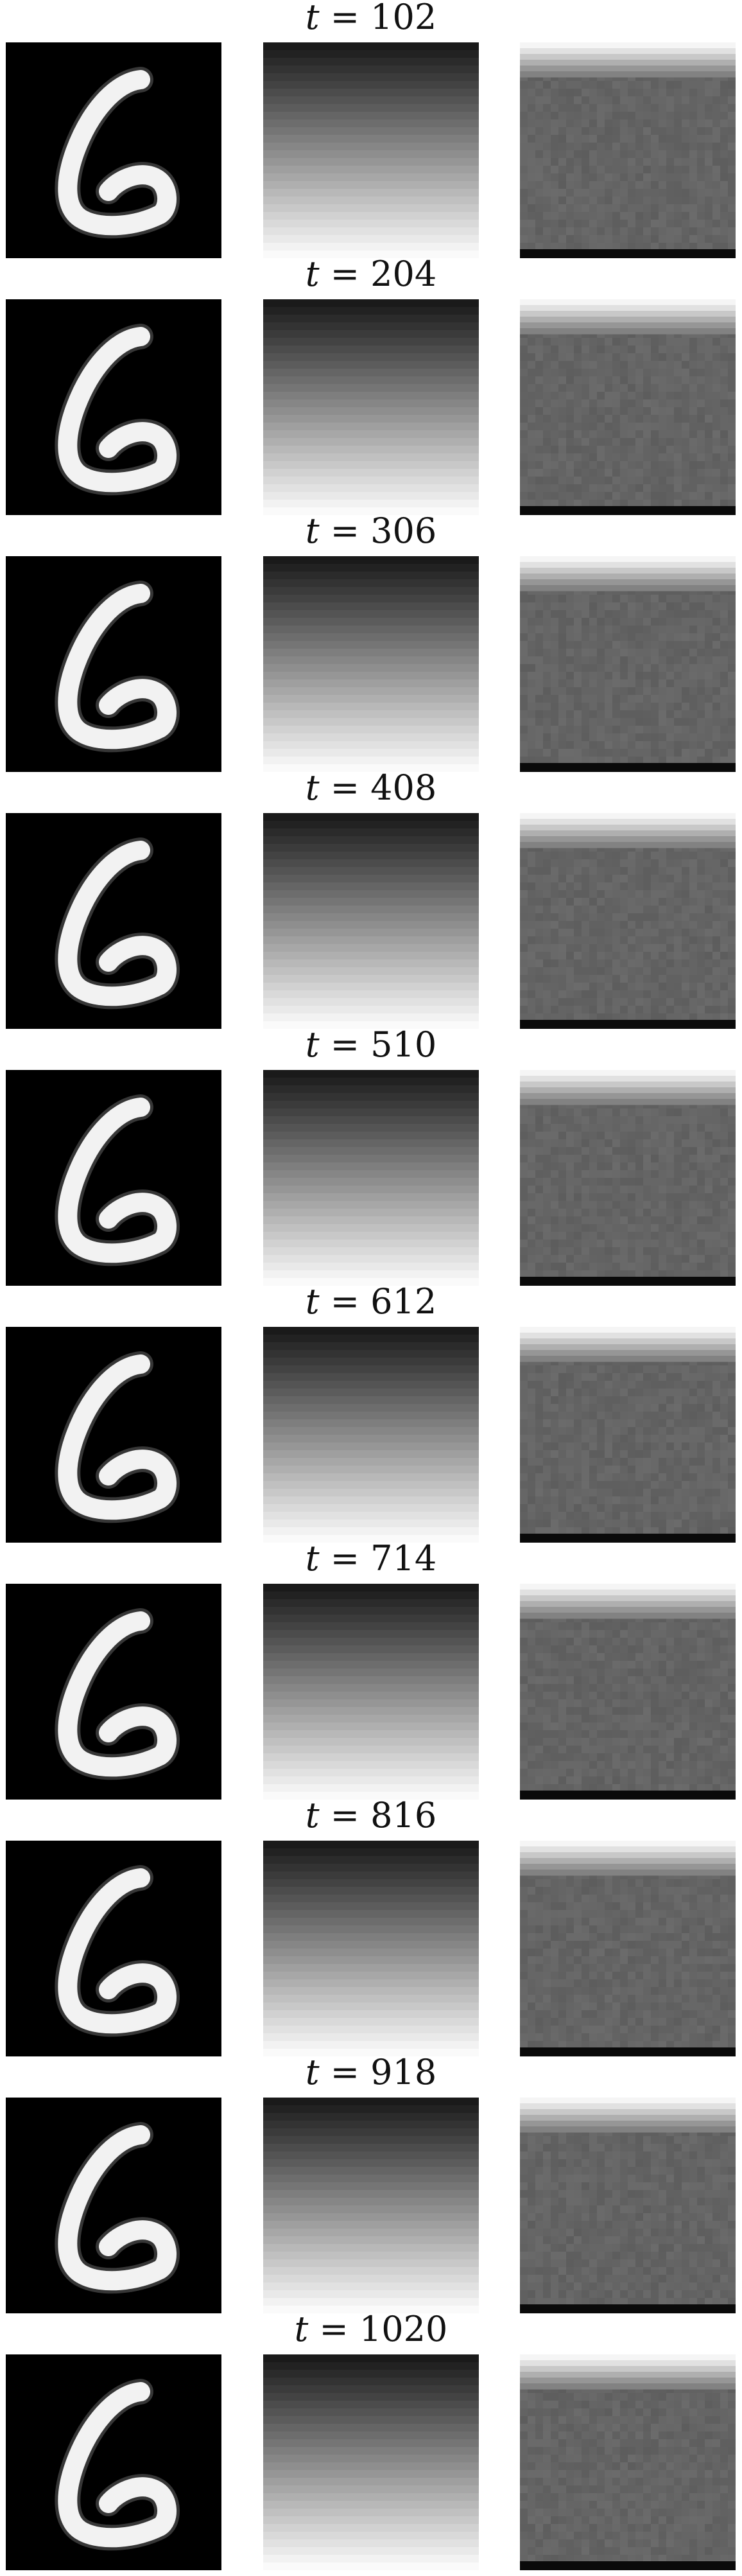  I want to click on row-title: t = 816, so click(371, 1816).